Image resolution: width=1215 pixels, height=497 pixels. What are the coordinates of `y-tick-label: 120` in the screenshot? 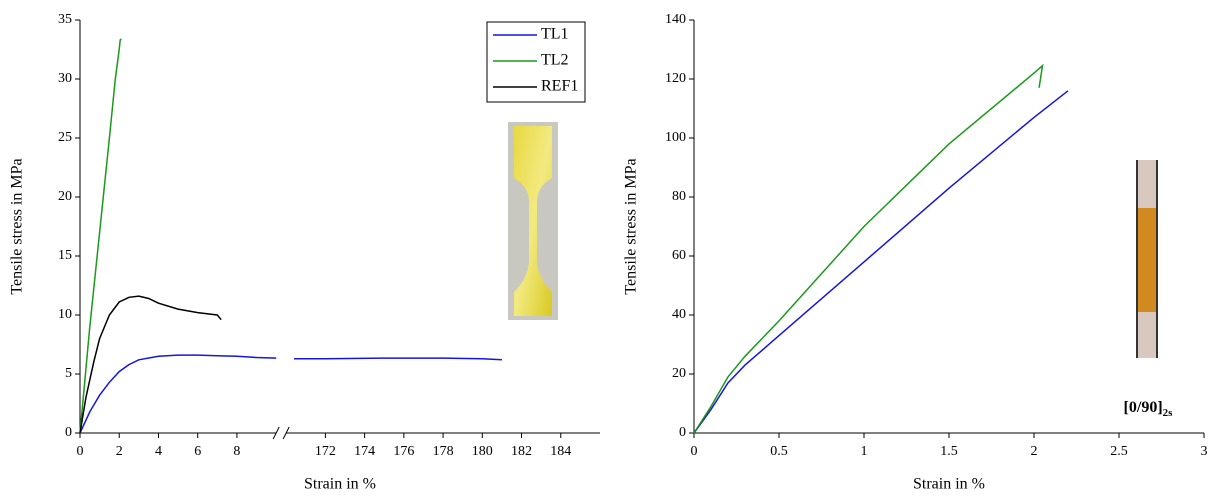 It's located at (675, 78).